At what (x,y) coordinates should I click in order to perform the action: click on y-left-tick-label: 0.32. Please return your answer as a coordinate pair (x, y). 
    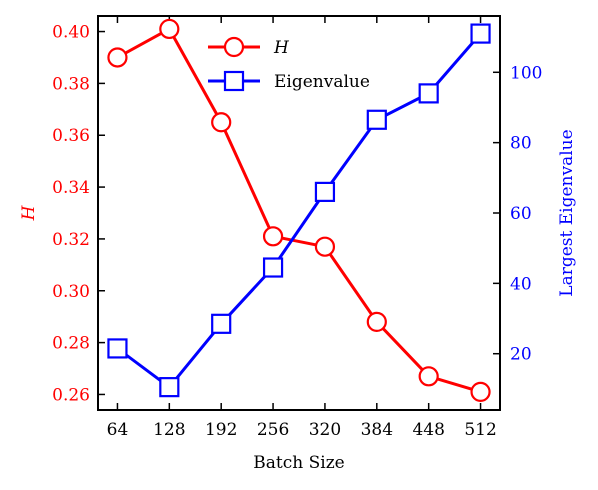
    Looking at the image, I should click on (71, 240).